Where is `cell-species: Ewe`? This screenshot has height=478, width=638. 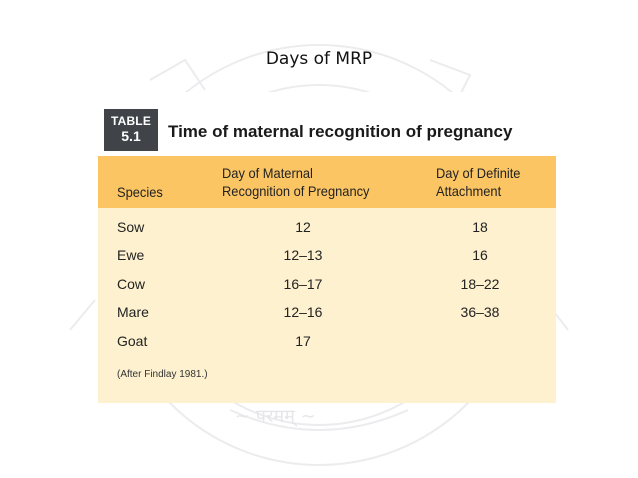
cell-species: Ewe is located at coordinates (131, 255).